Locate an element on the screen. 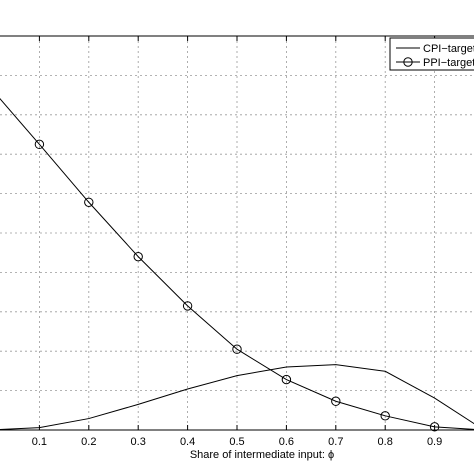  x-tick-label-8: 0.9 is located at coordinates (434, 442).